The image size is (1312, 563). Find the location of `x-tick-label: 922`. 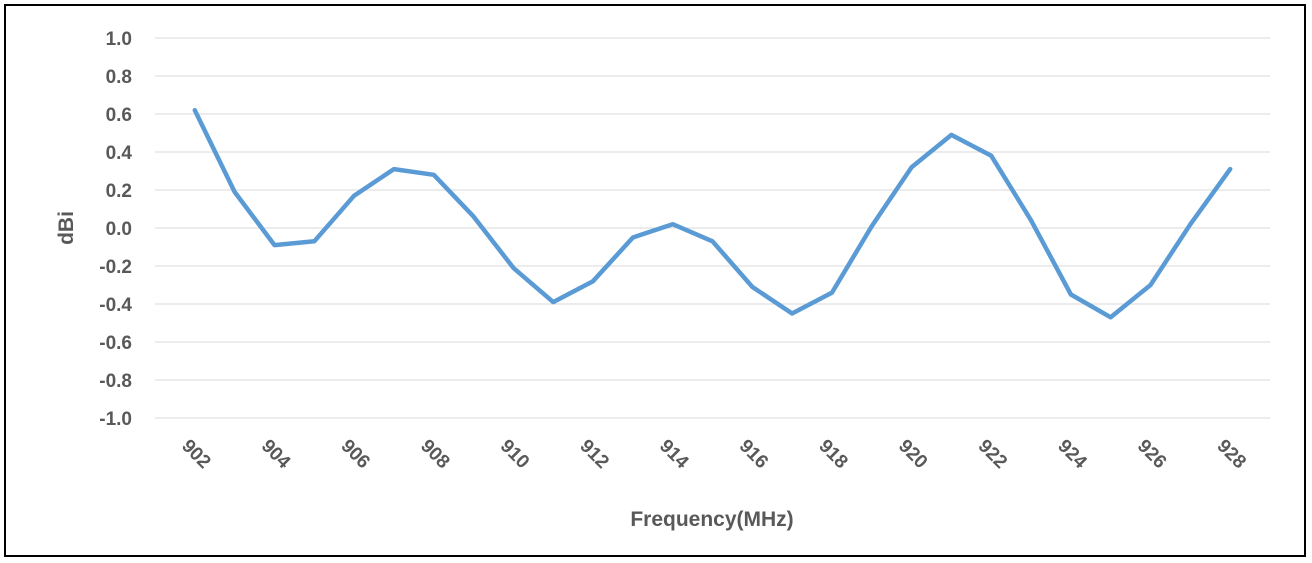

x-tick-label: 922 is located at coordinates (992, 454).